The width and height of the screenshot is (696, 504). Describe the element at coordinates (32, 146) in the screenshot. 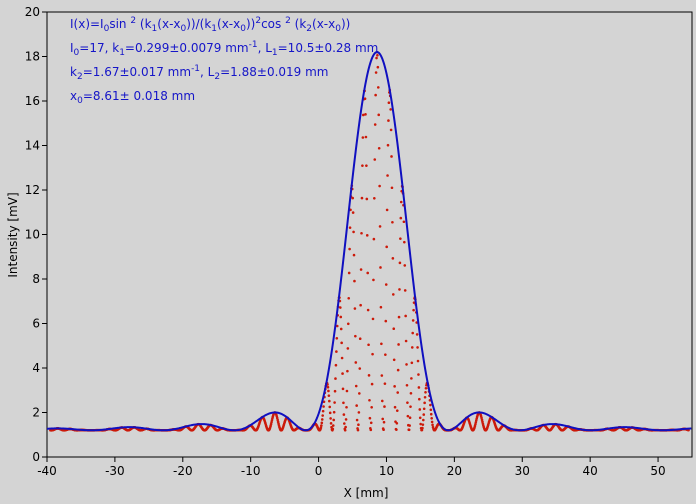

I see `y-tick-label: 14` at that location.